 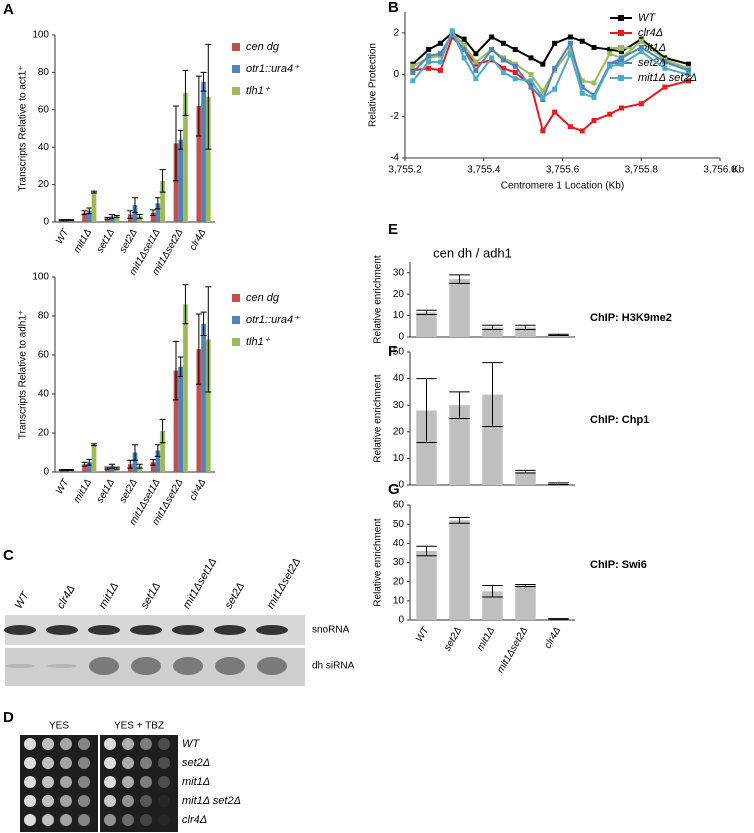 I want to click on y-axis-label: Transcripts Relative to act1⁺, so click(x=23, y=128).